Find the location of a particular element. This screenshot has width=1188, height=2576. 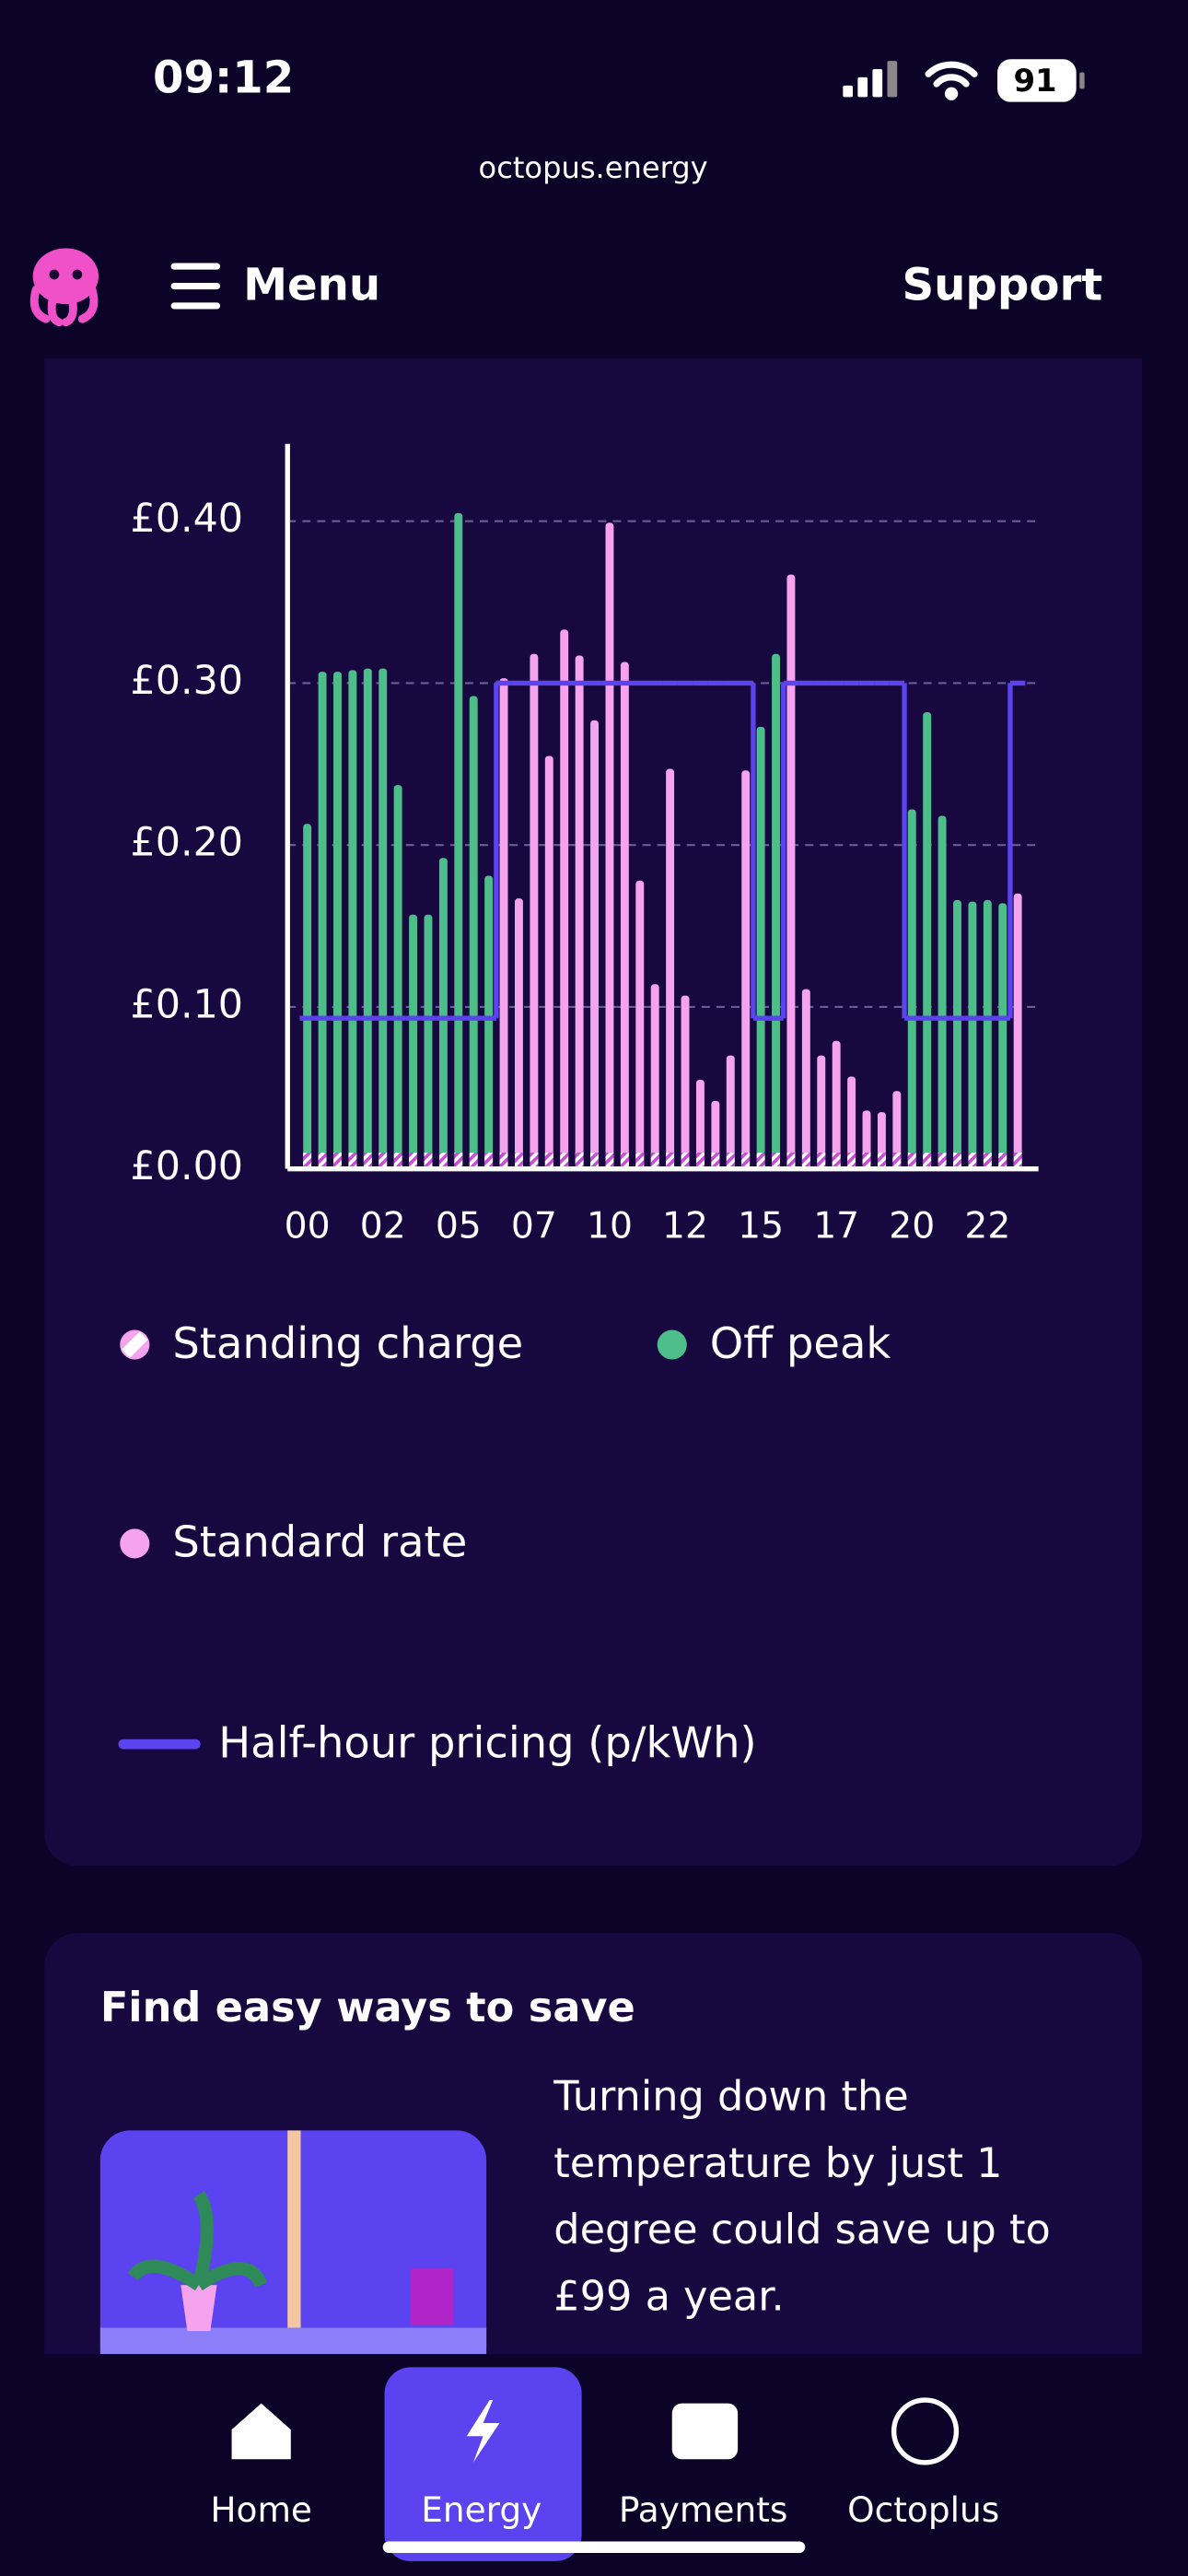

tips-line: Turning down the is located at coordinates (730, 2097).